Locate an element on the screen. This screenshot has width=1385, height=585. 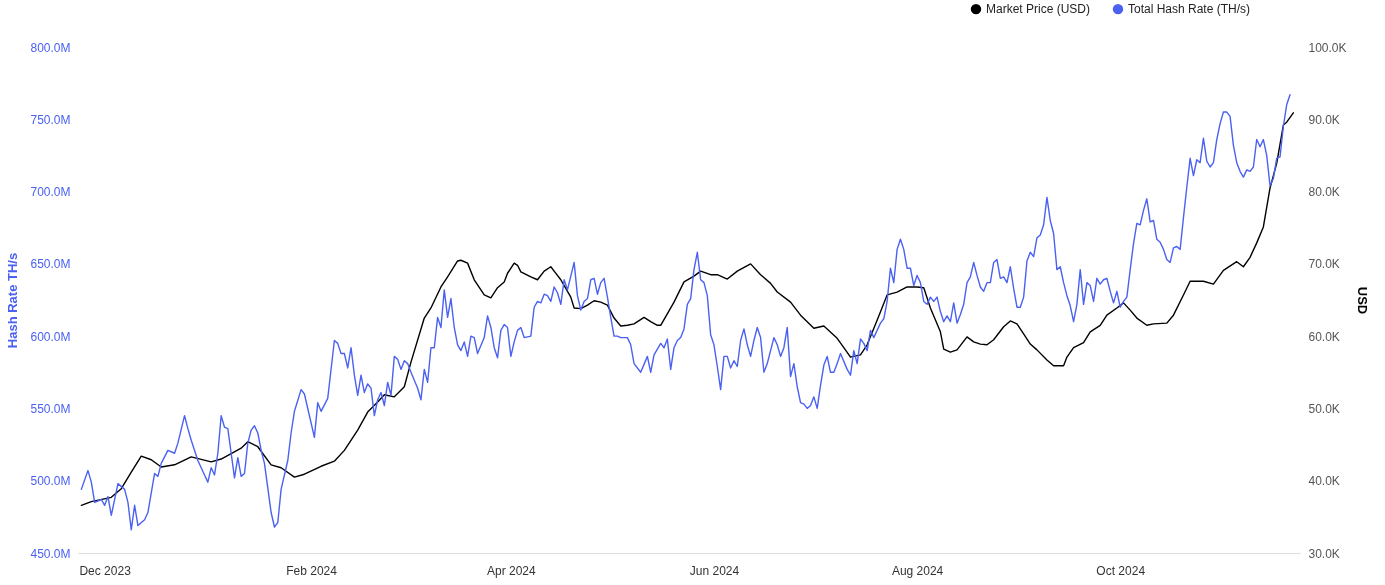
y-tick-label: 800.0M is located at coordinates (50, 47).